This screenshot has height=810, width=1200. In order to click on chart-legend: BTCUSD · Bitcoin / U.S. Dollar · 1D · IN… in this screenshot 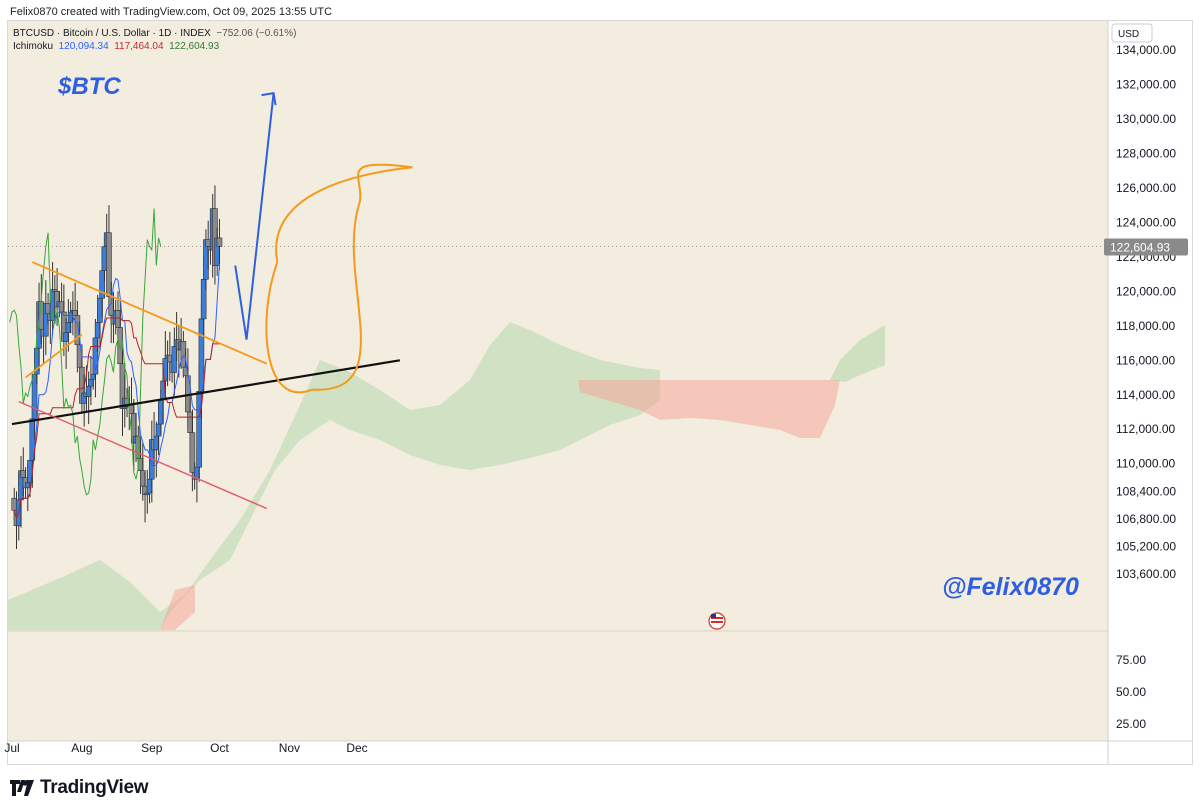, I will do `click(154, 40)`.